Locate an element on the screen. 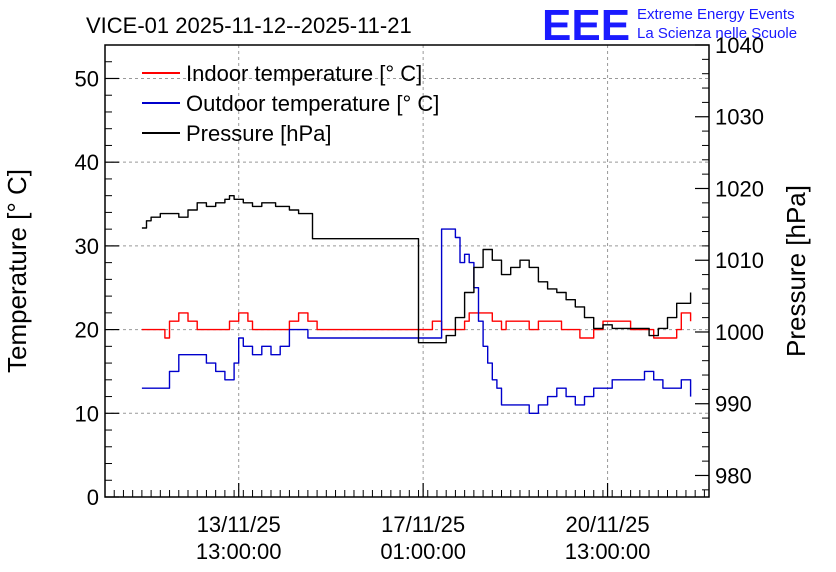 The height and width of the screenshot is (572, 836). legend-label: Pressure [hPa] is located at coordinates (259, 133).